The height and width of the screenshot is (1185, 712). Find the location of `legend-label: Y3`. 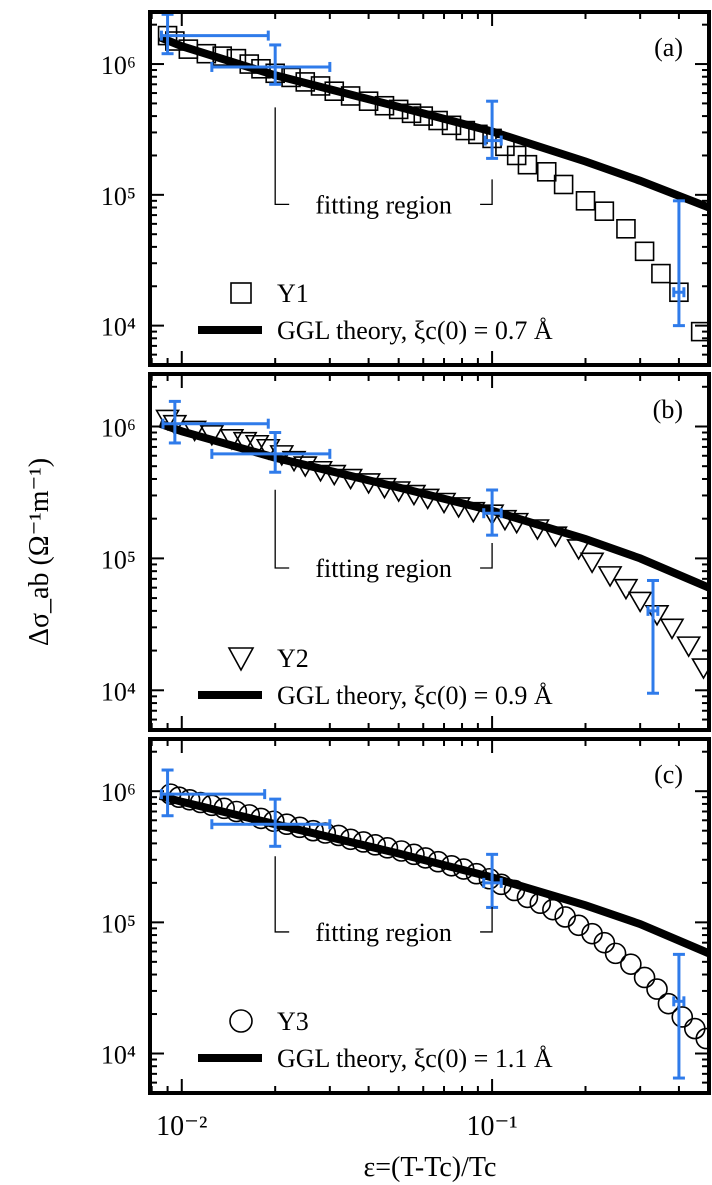

legend-label: Y3 is located at coordinates (293, 1021).